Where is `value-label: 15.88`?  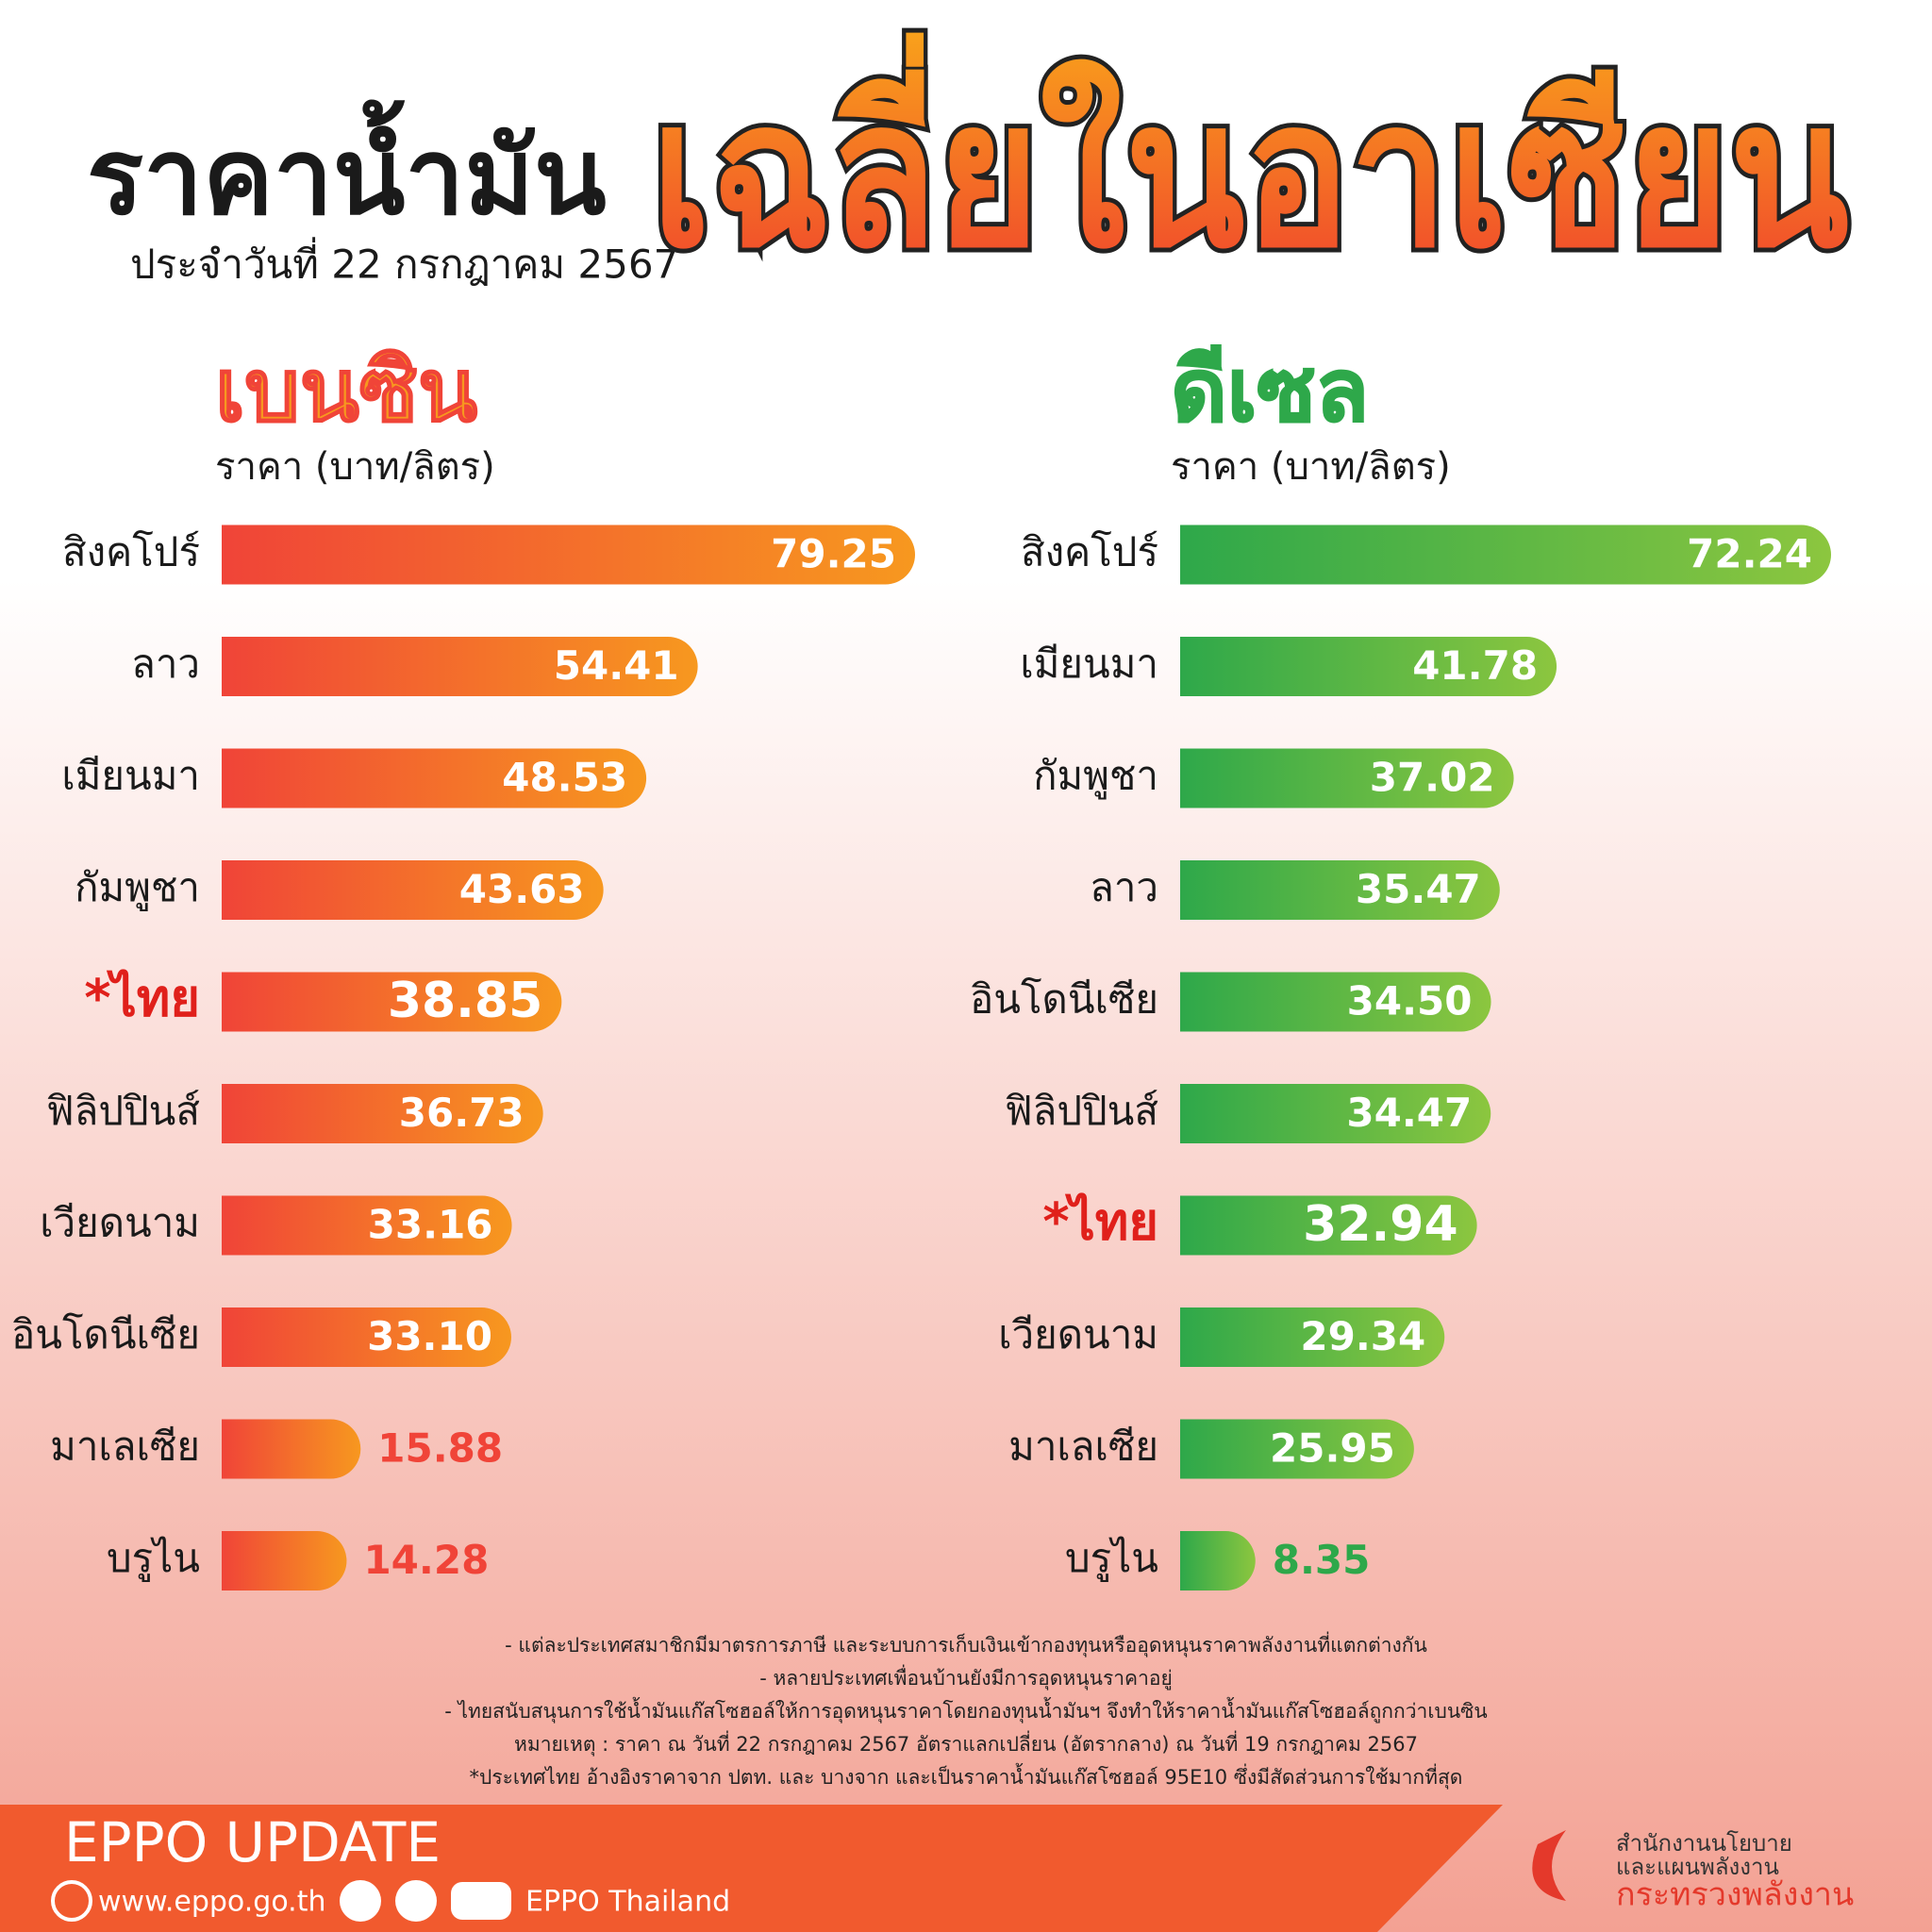 value-label: 15.88 is located at coordinates (440, 1449).